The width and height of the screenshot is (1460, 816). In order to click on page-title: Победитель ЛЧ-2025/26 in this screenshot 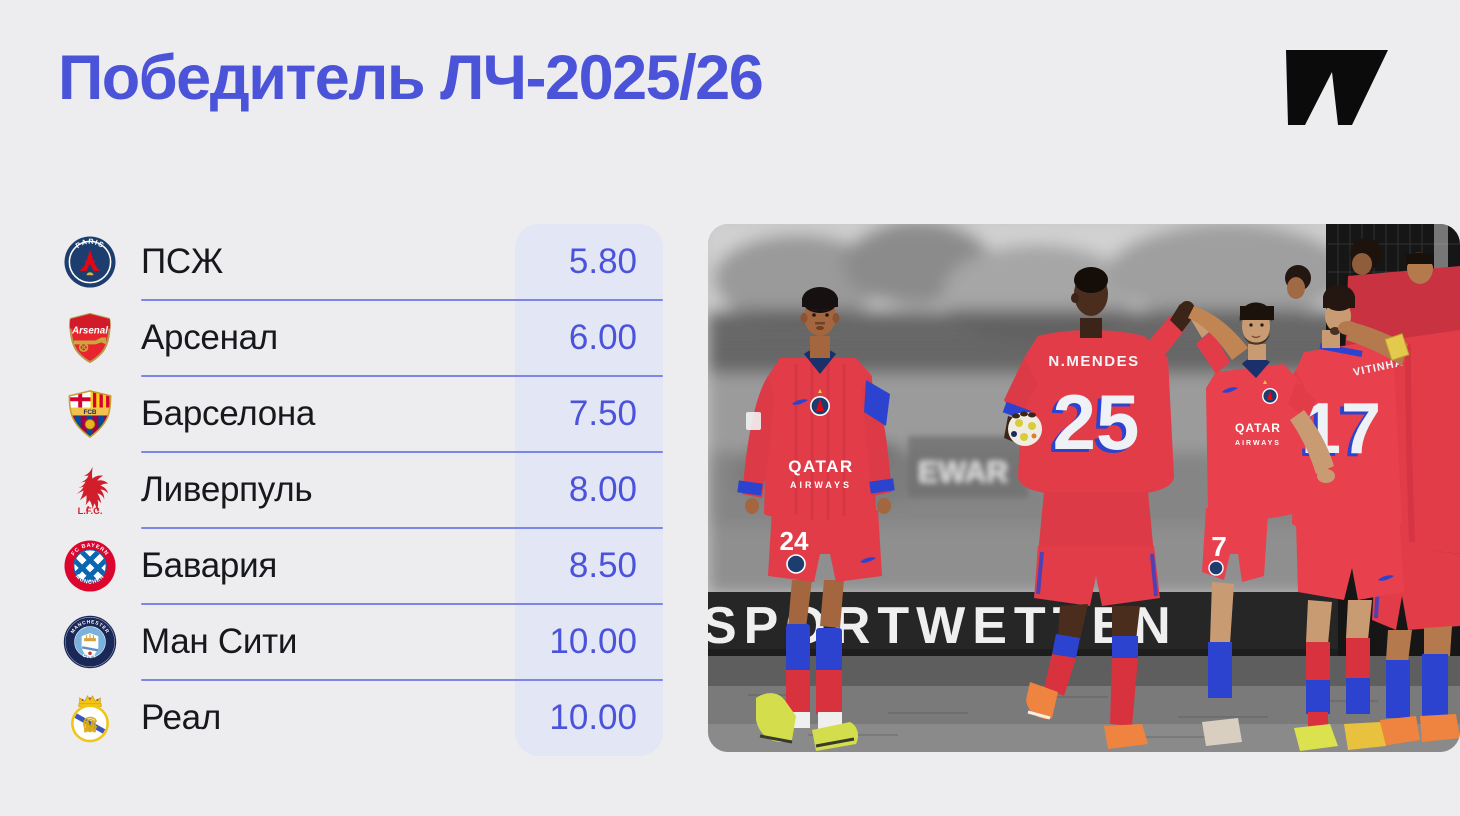, I will do `click(411, 78)`.